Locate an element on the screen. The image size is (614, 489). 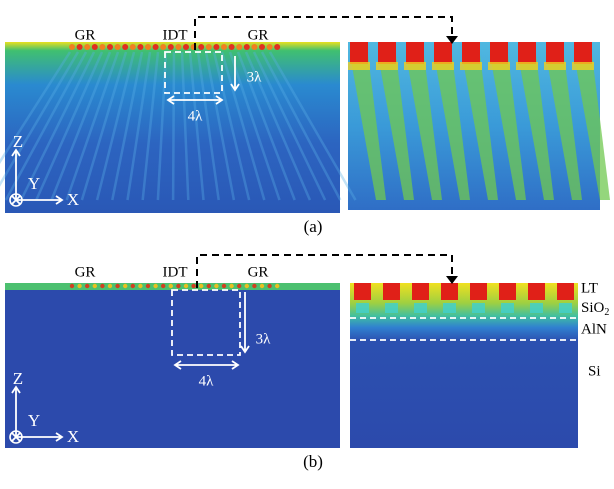
layer-label: SiO2 is located at coordinates (595, 309).